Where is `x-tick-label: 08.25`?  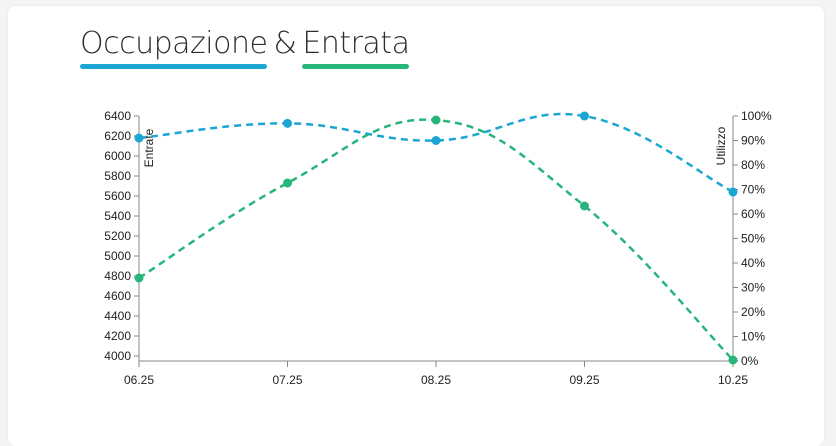
x-tick-label: 08.25 is located at coordinates (436, 380).